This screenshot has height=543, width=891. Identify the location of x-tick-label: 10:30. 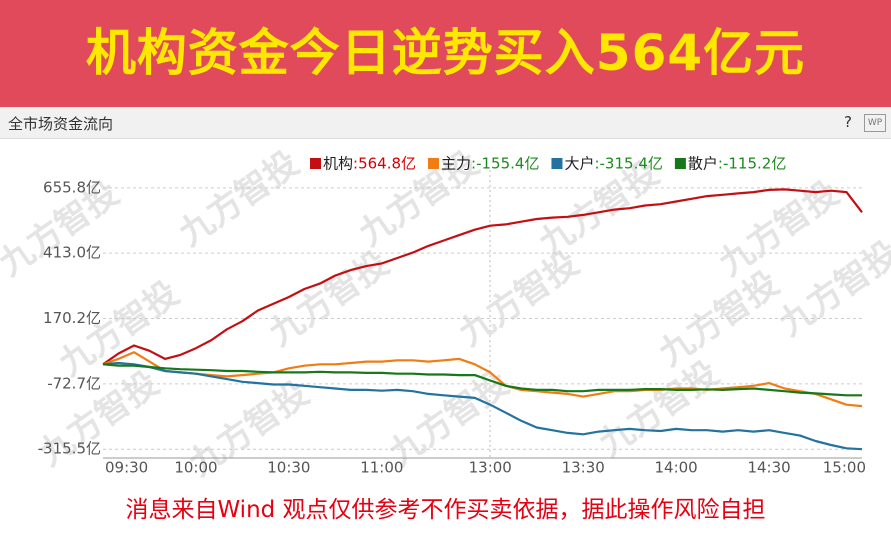
(288, 468).